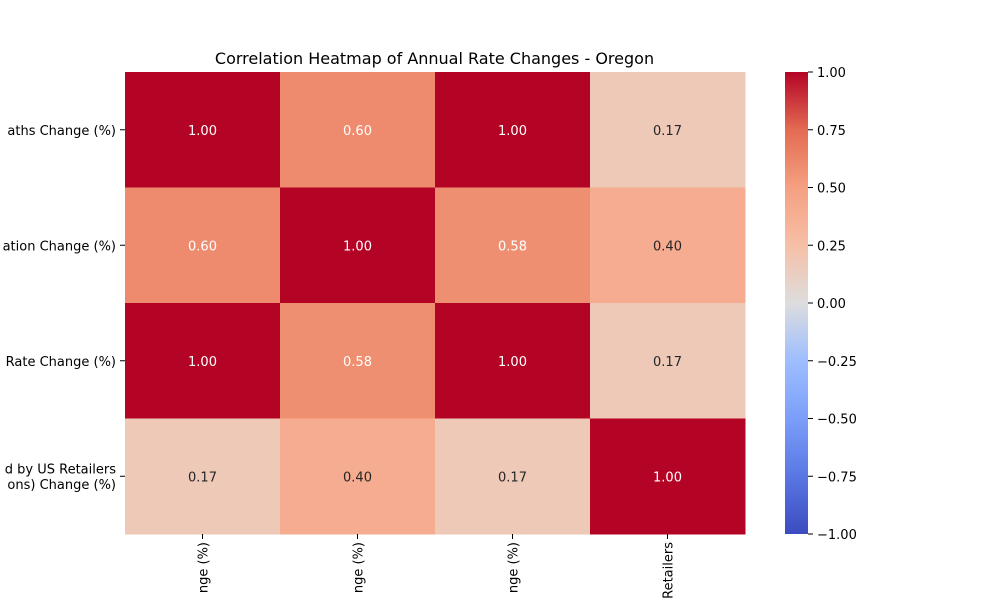 This screenshot has height=600, width=1000. Describe the element at coordinates (831, 189) in the screenshot. I see `colorbar-tick-label: 0.50` at that location.